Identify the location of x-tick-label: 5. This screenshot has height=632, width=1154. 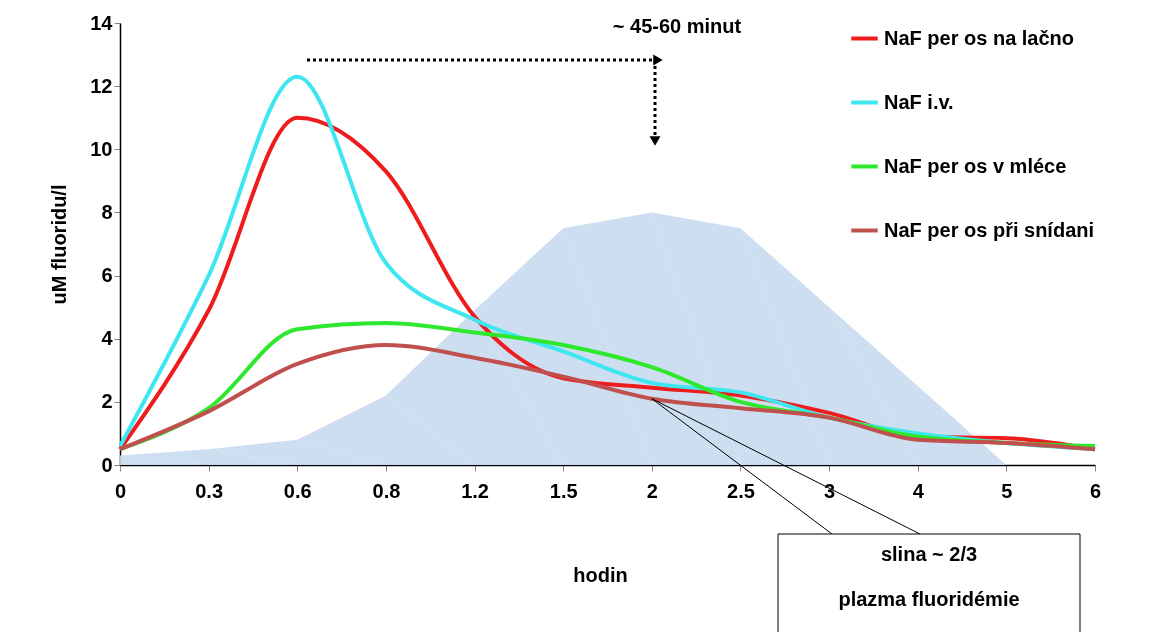
(1007, 490).